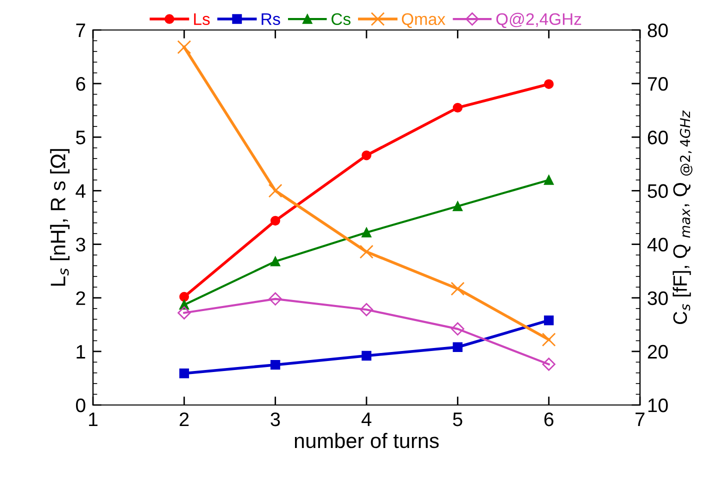 The image size is (701, 478). I want to click on legend-label: Ls, so click(202, 19).